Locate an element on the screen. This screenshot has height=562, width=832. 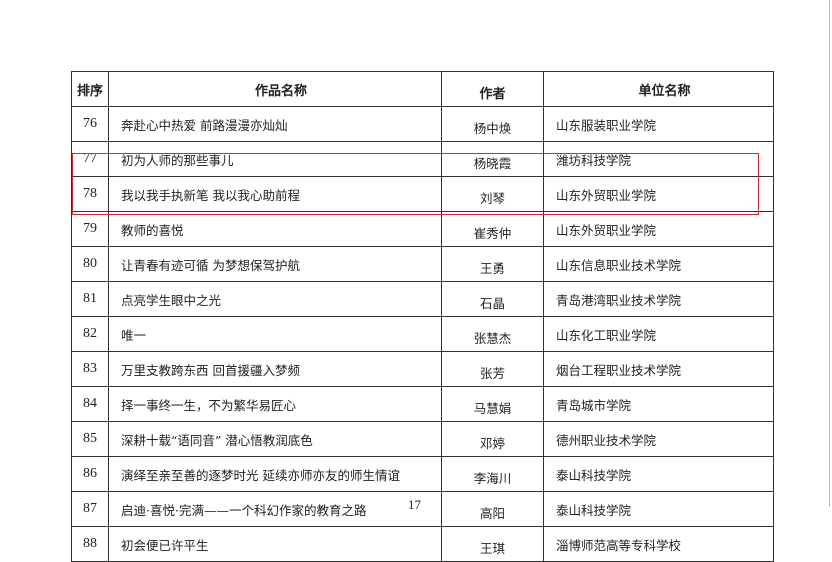
author-cell: 马慧娟 is located at coordinates (492, 404).